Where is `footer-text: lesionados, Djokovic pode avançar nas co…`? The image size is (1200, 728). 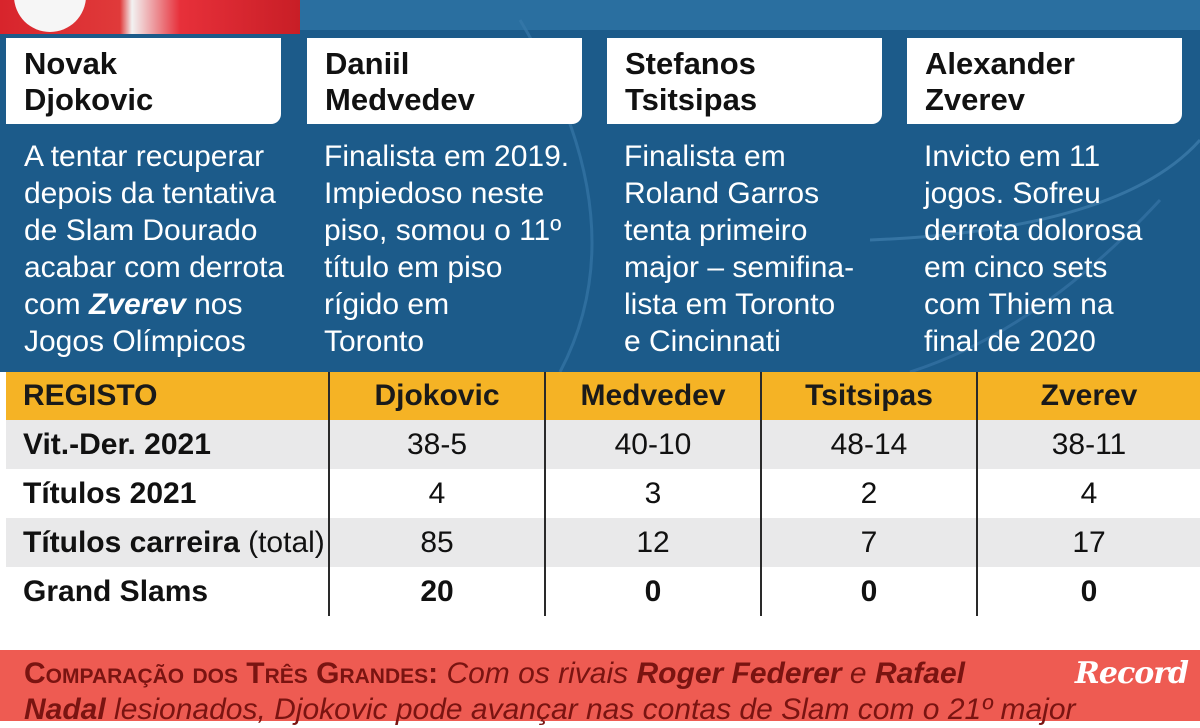 footer-text: lesionados, Djokovic pode avançar nas co… is located at coordinates (590, 709).